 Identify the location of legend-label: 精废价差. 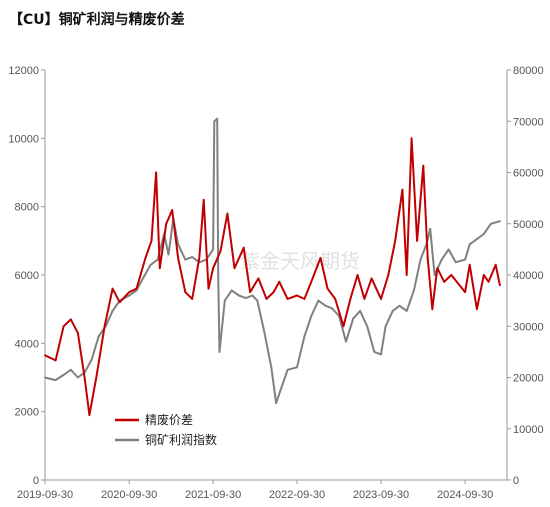
(169, 419).